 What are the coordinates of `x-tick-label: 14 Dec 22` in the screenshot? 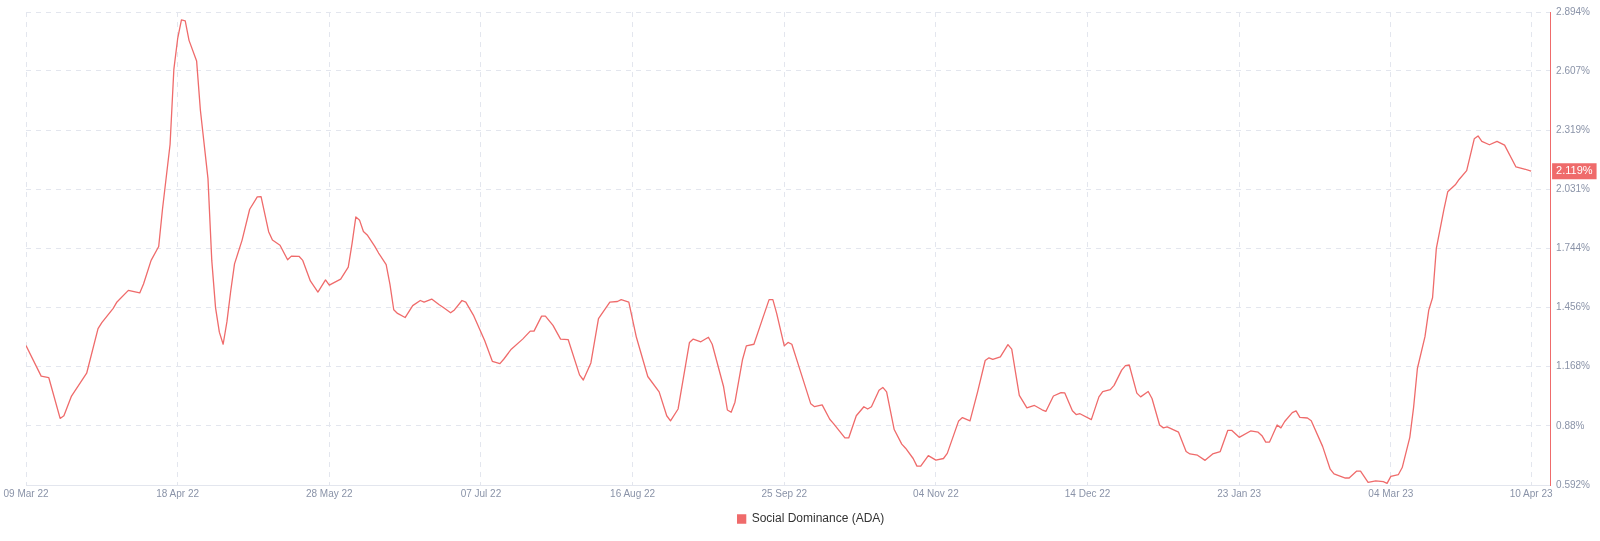 It's located at (1087, 493).